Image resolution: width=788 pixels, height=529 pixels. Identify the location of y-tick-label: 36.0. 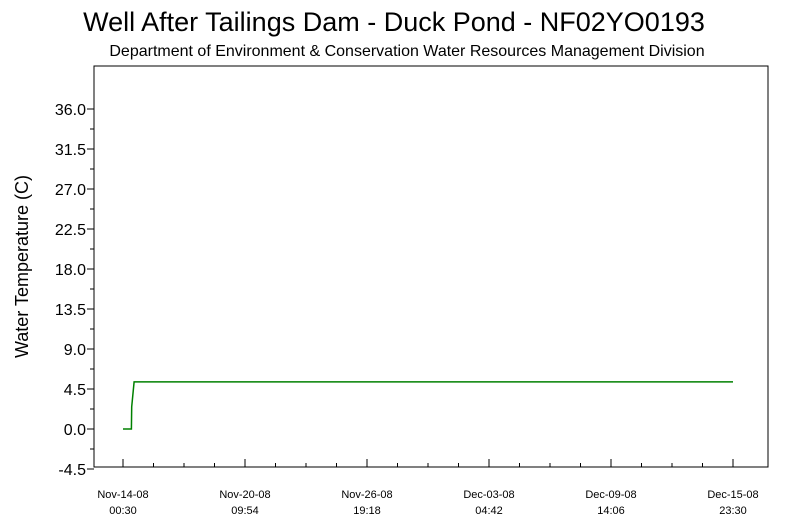
(70, 110).